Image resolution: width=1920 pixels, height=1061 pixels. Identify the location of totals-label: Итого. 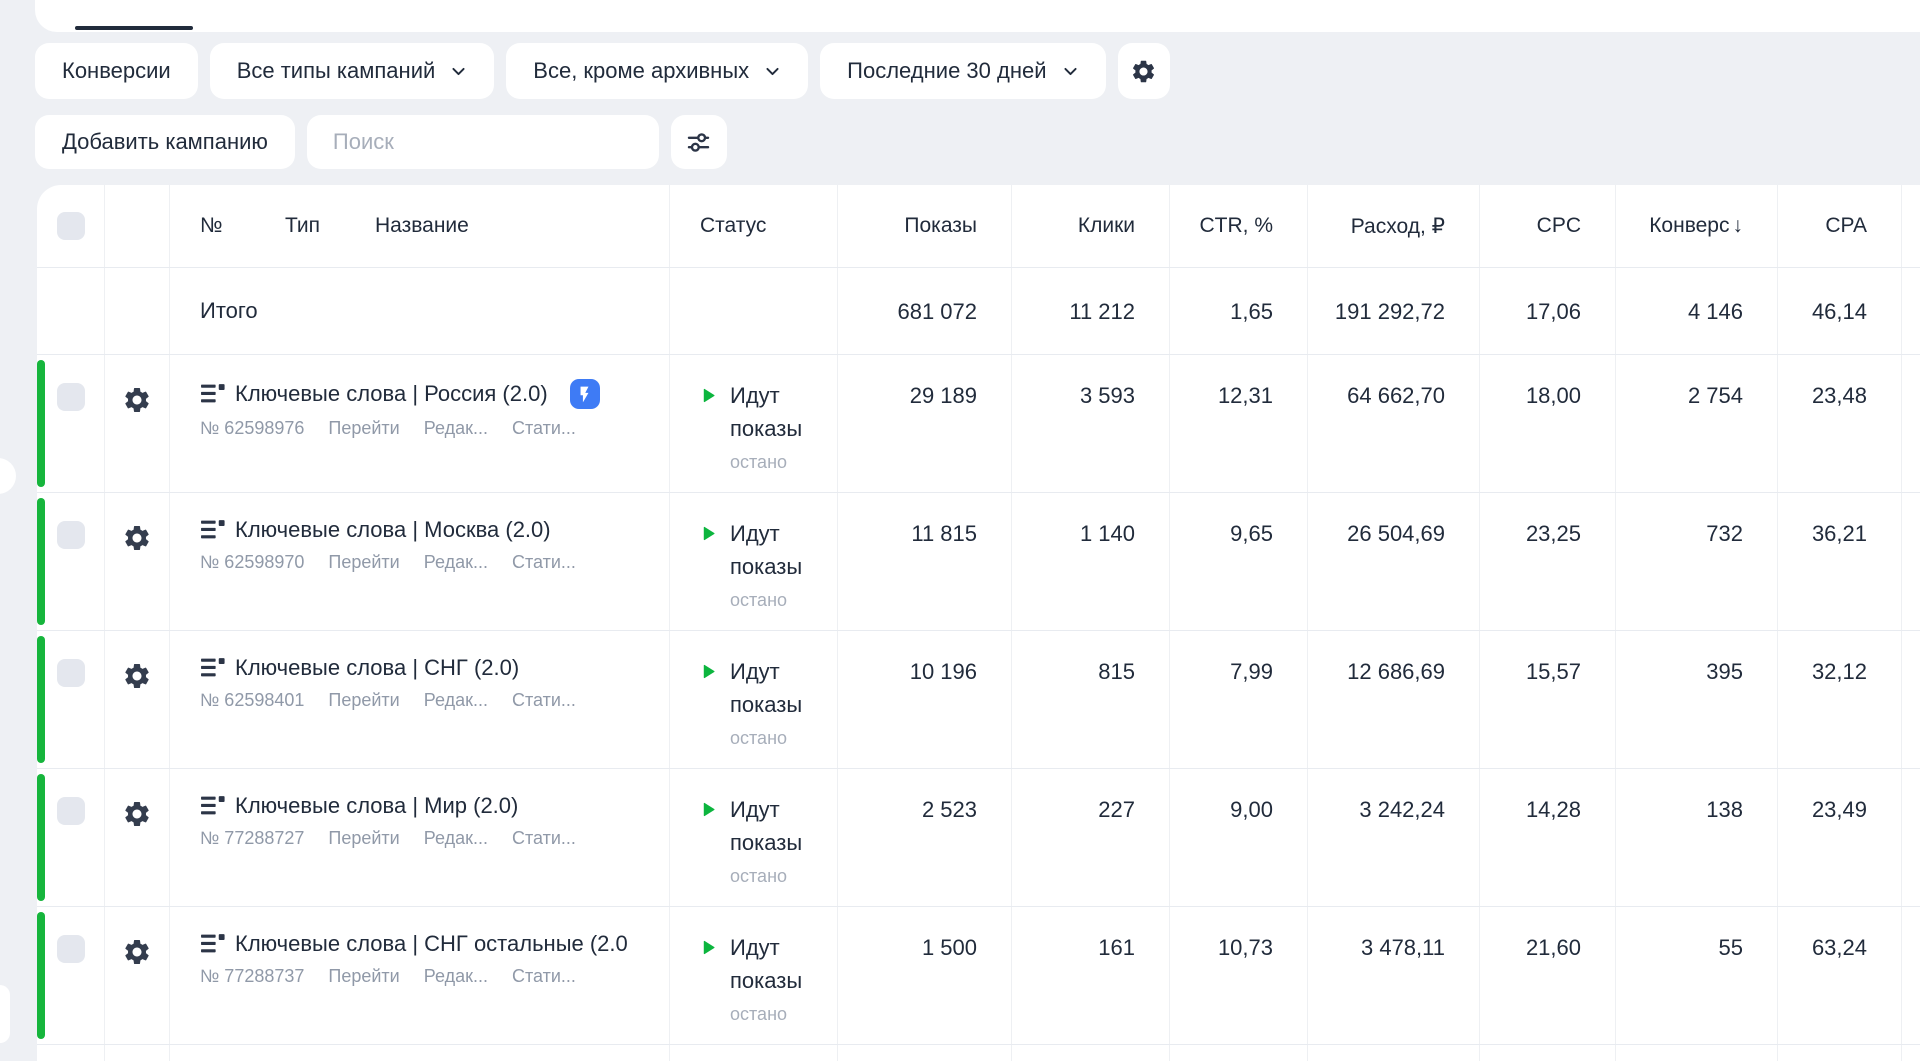
(420, 311).